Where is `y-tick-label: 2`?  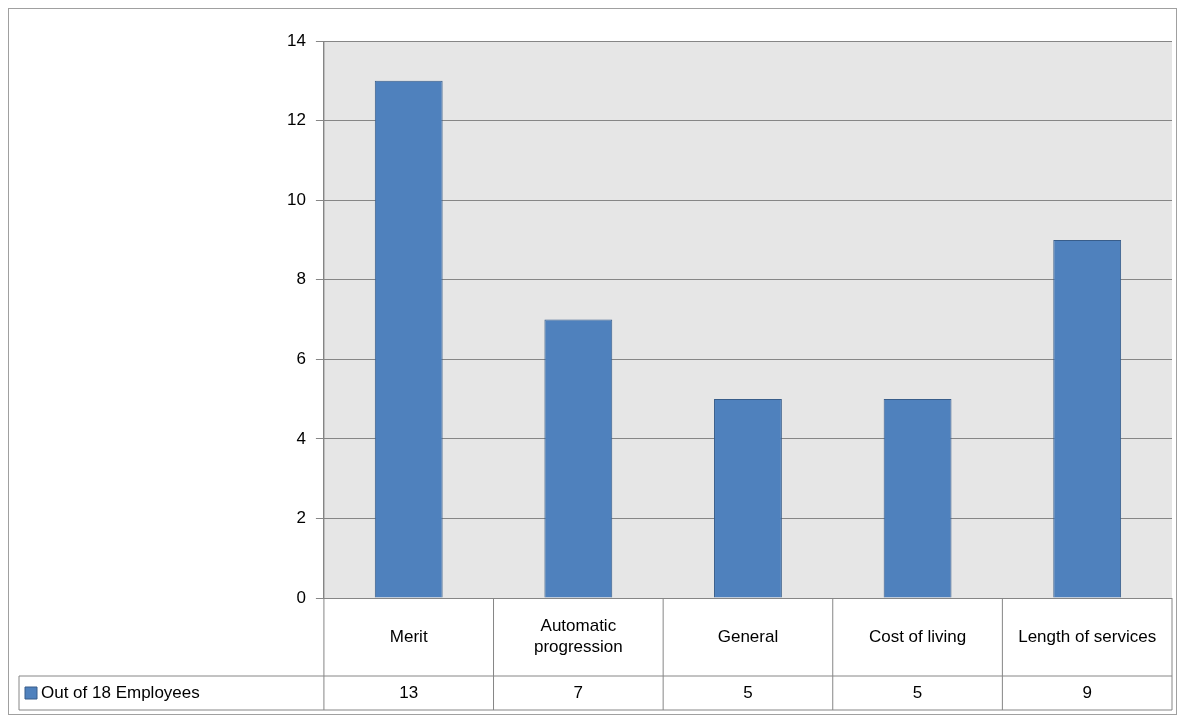
y-tick-label: 2 is located at coordinates (301, 518).